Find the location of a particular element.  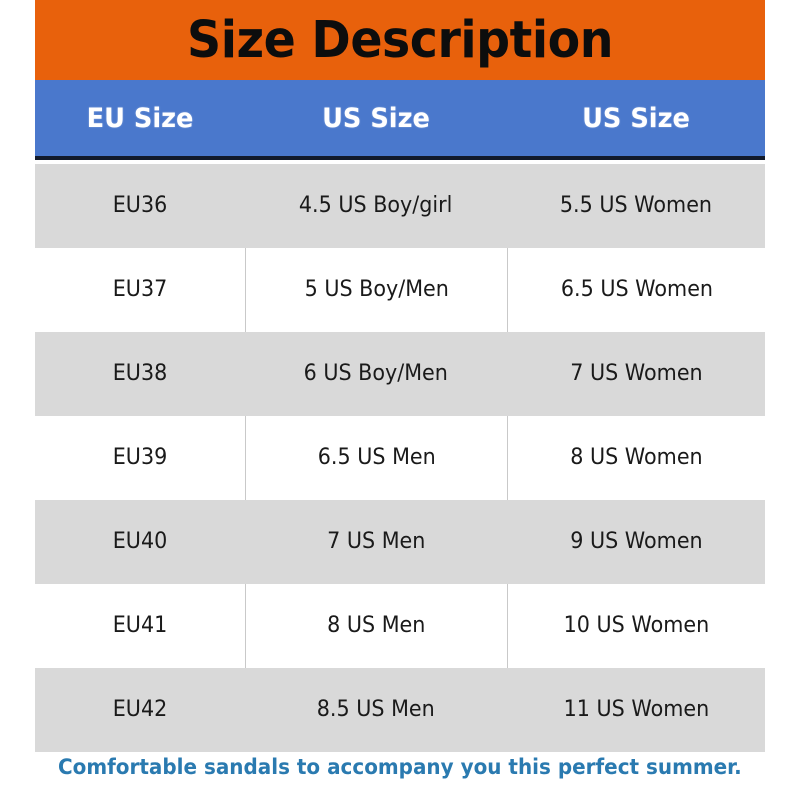

cell-text: EU36 is located at coordinates (140, 205).